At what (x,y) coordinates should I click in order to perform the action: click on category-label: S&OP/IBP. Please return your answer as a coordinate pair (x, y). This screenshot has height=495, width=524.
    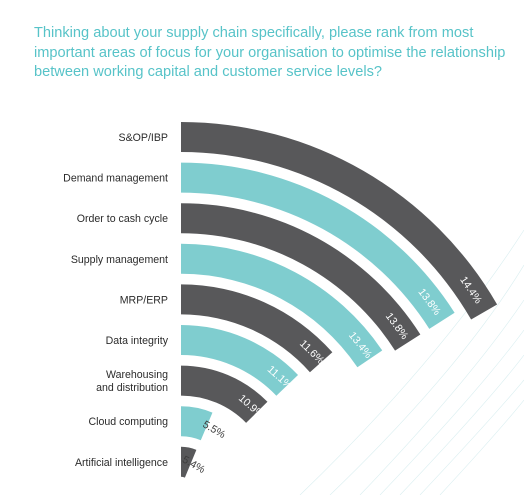
    Looking at the image, I should click on (143, 138).